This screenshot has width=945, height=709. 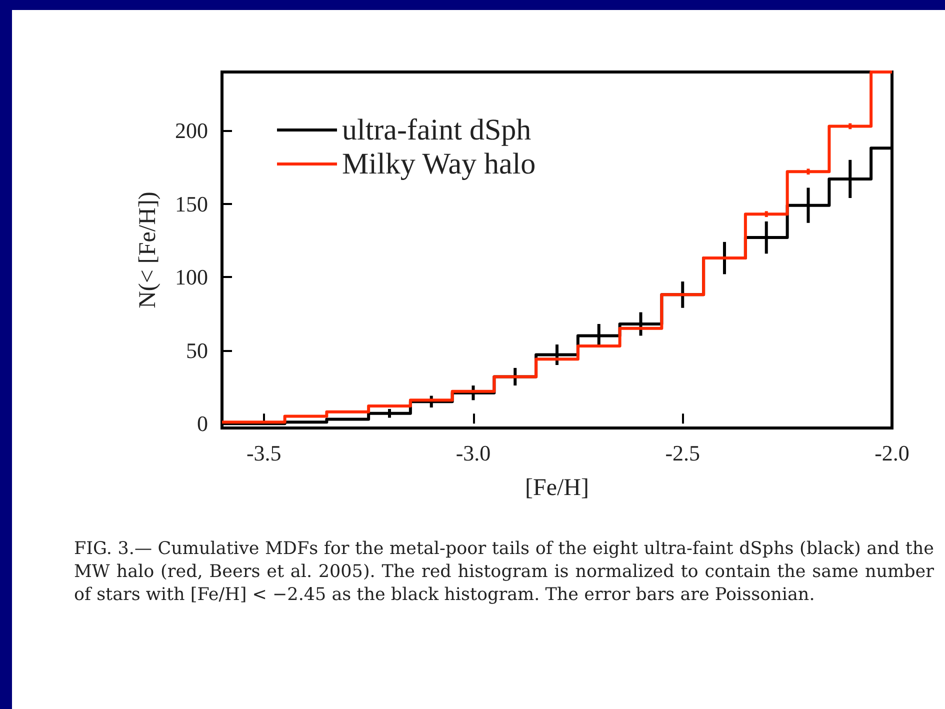 What do you see at coordinates (682, 453) in the screenshot?
I see `x-tick-label: -2.5` at bounding box center [682, 453].